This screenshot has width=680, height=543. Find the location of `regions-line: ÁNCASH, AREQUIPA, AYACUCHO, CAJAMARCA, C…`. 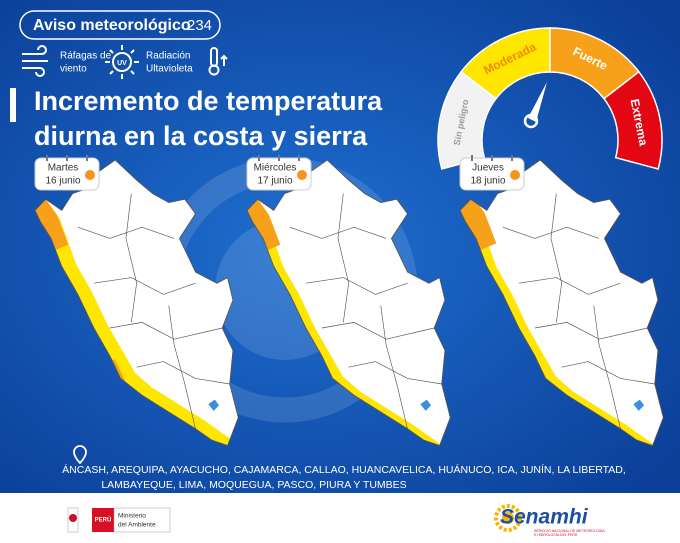

regions-line: ÁNCASH, AREQUIPA, AYACUCHO, CAJAMARCA, C… is located at coordinates (344, 469).